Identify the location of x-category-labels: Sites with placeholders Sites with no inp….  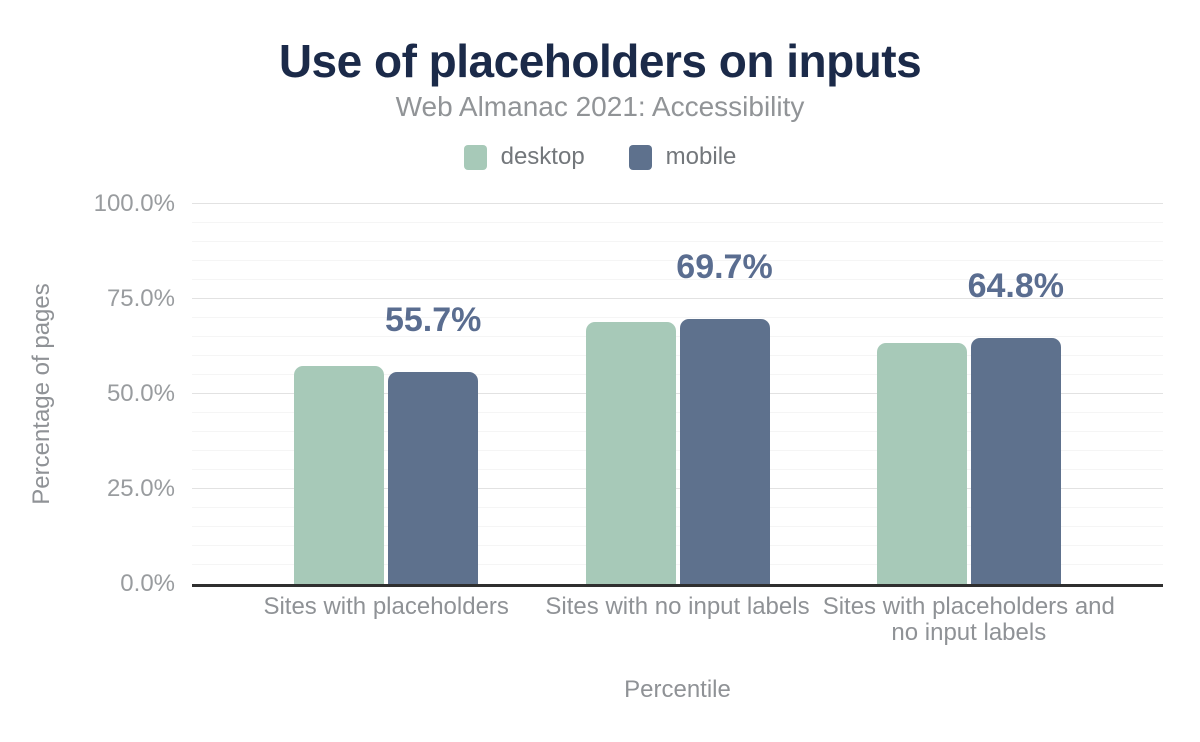
(677, 624).